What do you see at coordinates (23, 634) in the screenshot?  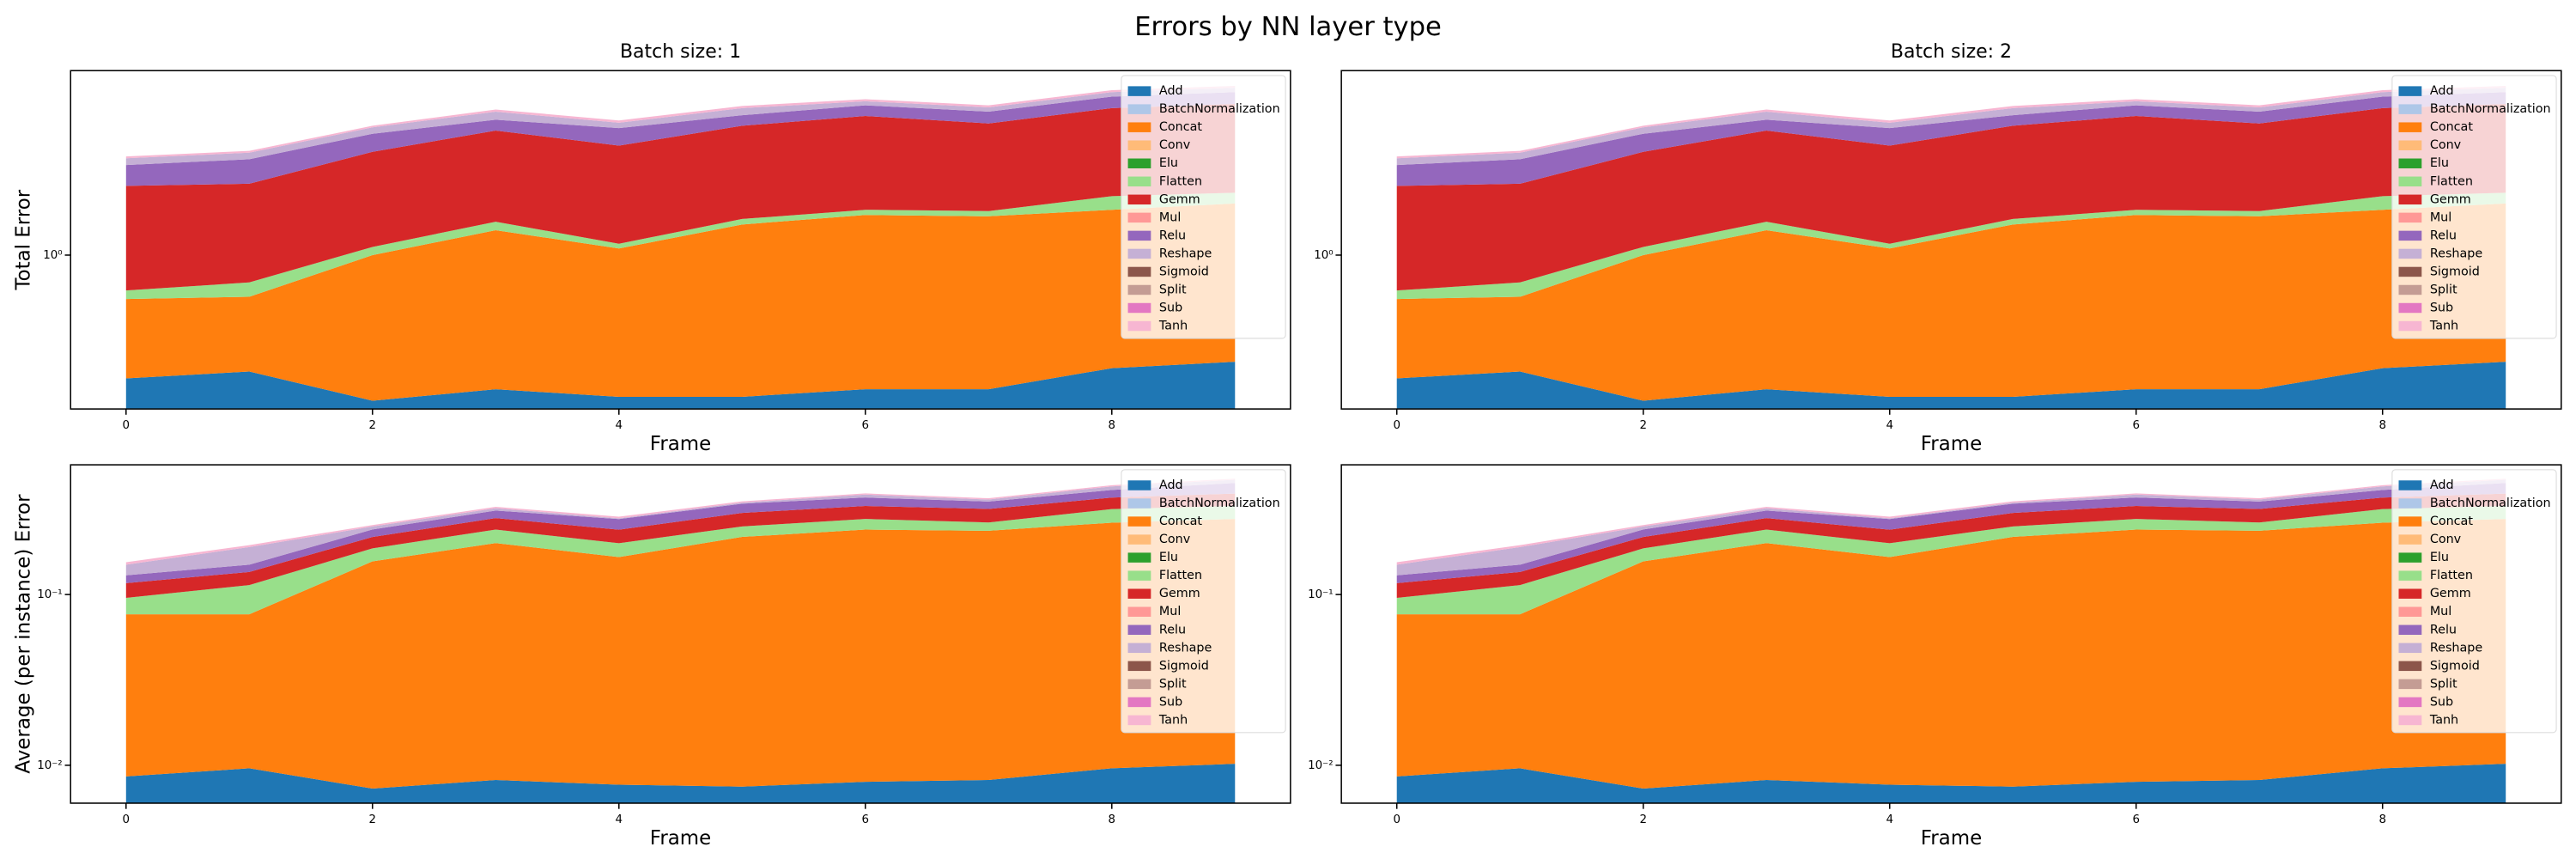 I see `y-axis-label: Average (per instance) Error` at bounding box center [23, 634].